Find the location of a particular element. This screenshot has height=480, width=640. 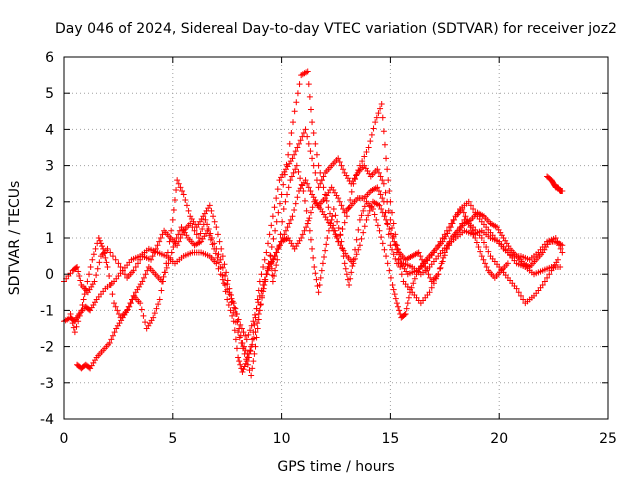

y-tick-label: -4 is located at coordinates (47, 420).